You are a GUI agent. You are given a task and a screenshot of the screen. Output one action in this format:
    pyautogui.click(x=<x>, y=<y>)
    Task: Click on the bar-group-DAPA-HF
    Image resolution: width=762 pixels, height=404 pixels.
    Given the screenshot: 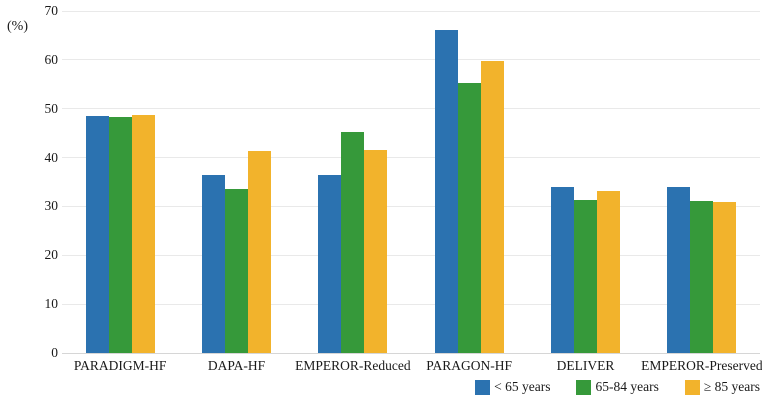 What is the action you would take?
    pyautogui.click(x=236, y=182)
    